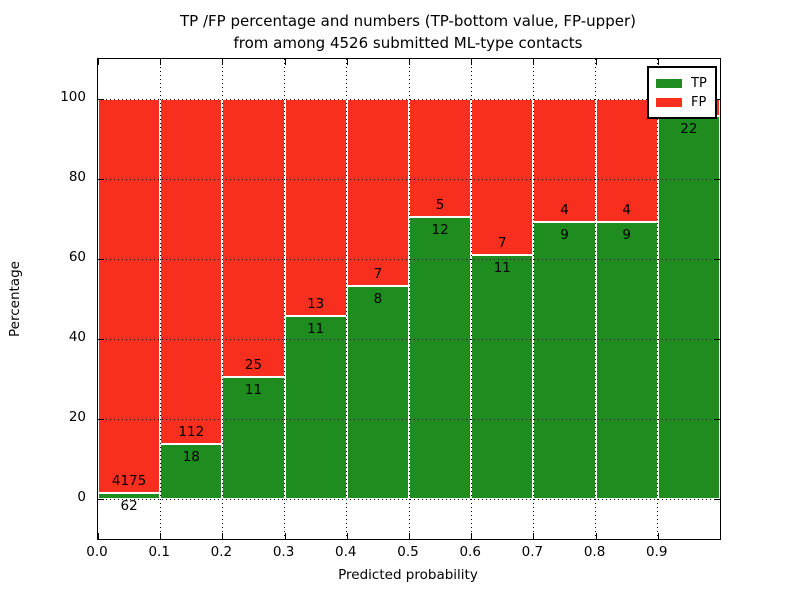  I want to click on x-tick-label: 0.1, so click(159, 552).